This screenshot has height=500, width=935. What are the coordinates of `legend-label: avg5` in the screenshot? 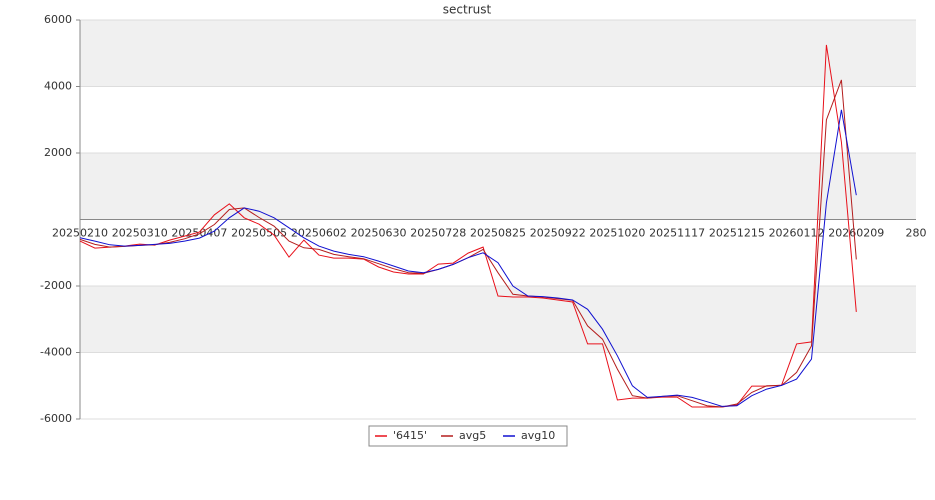 It's located at (472, 435).